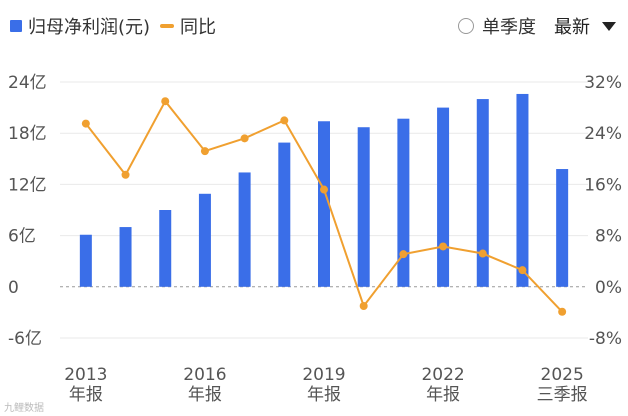  I want to click on radio-icon, so click(466, 26).